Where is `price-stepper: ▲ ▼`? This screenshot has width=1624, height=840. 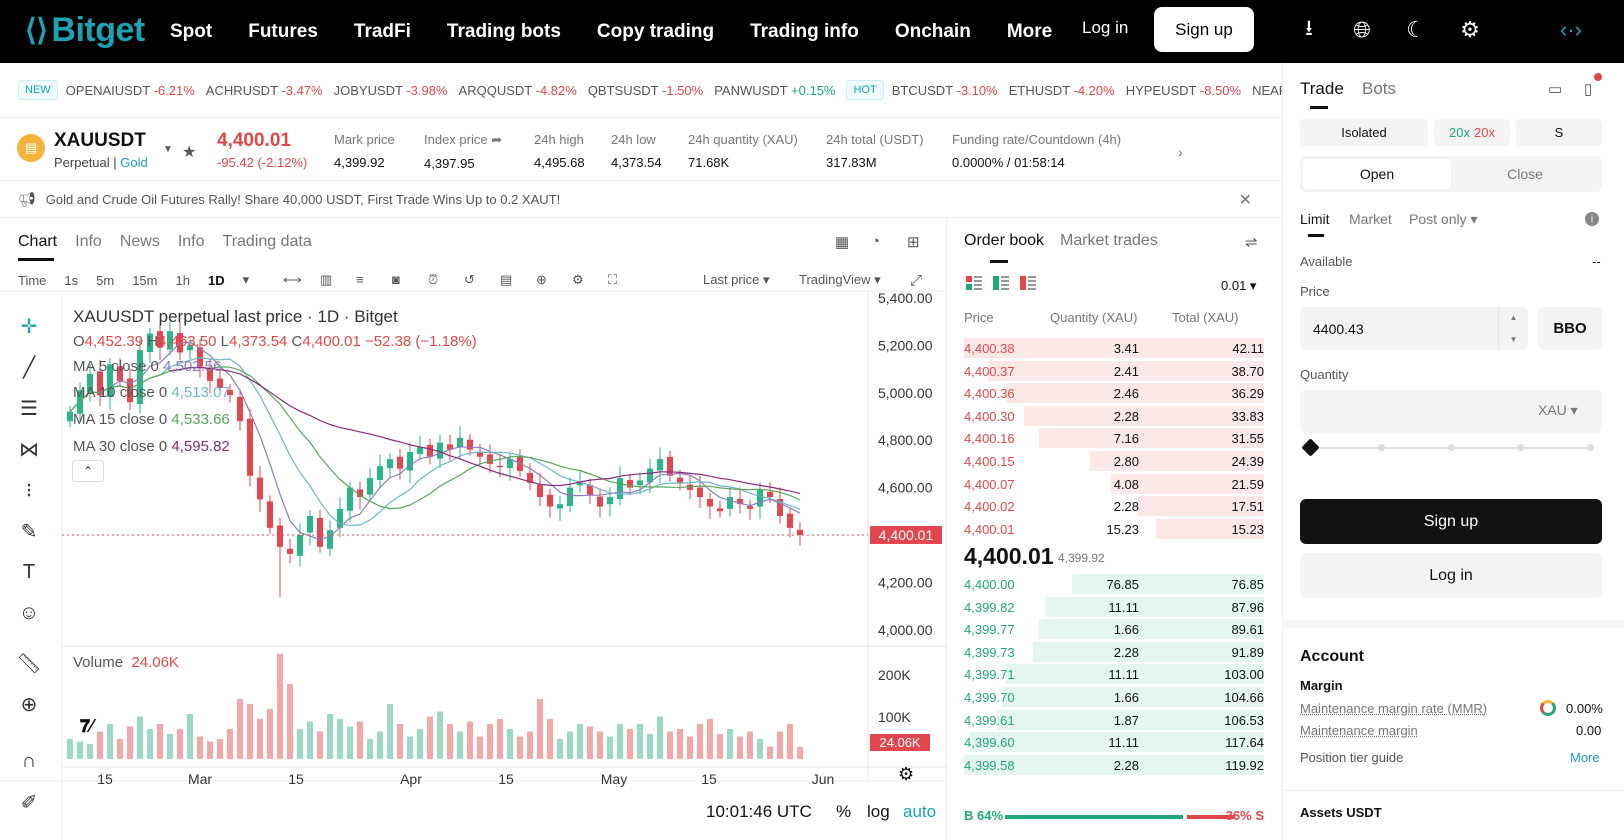
price-stepper: ▲ ▼ is located at coordinates (1513, 328).